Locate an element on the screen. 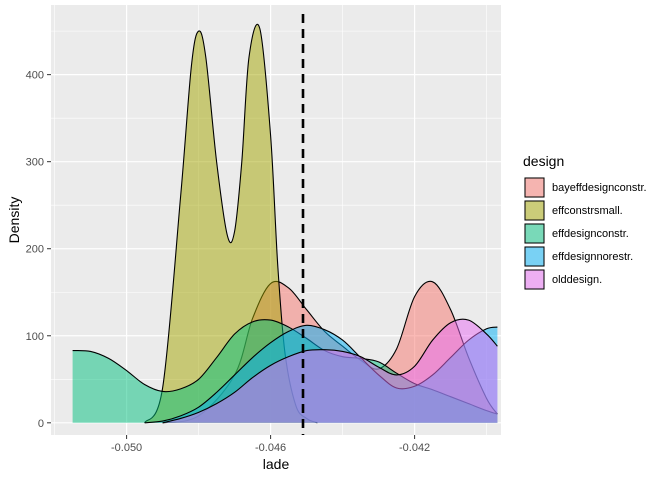 Image resolution: width=672 pixels, height=480 pixels. legend-label: effdesignnorestr. is located at coordinates (592, 257).